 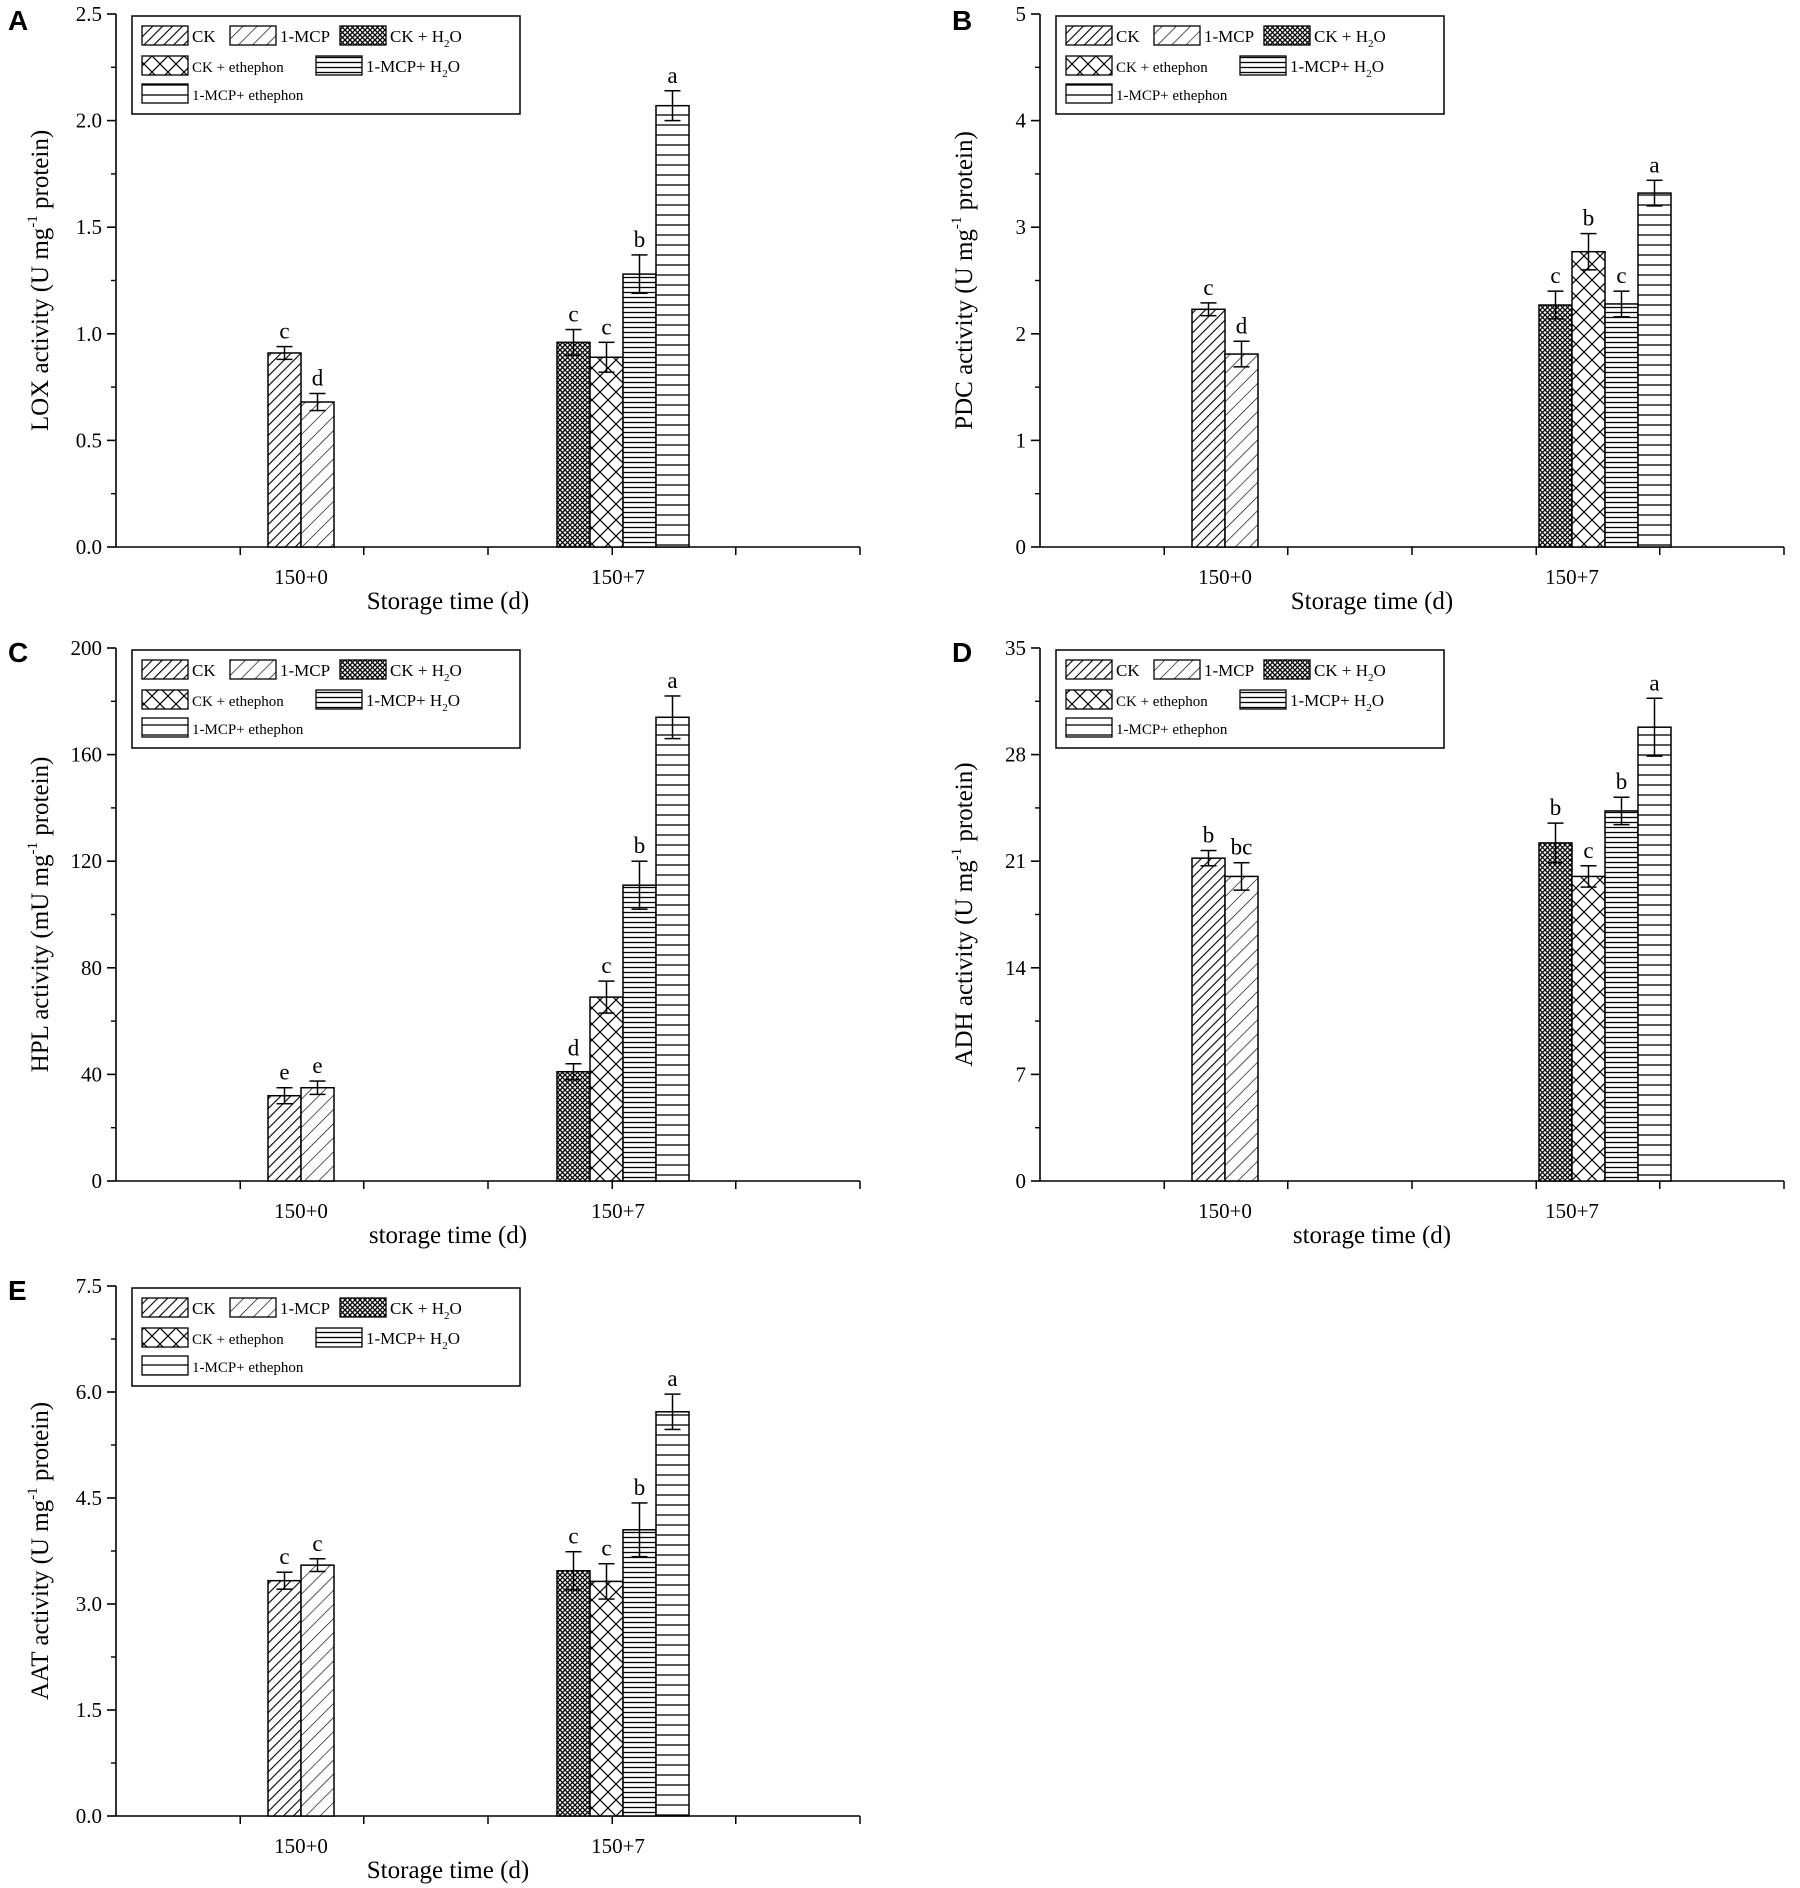 I want to click on y-axis-title-main: LOX activity (U mg, so click(x=40, y=329).